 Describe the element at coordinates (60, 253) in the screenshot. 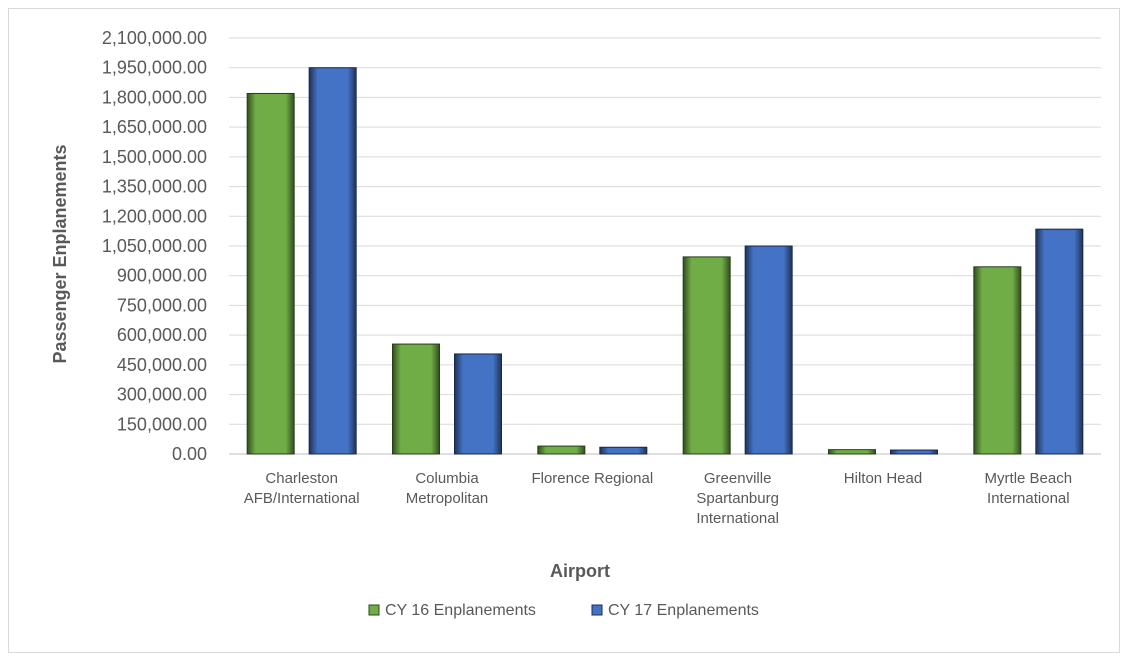

I see `y-axis-title: Passenger Enplanements` at that location.